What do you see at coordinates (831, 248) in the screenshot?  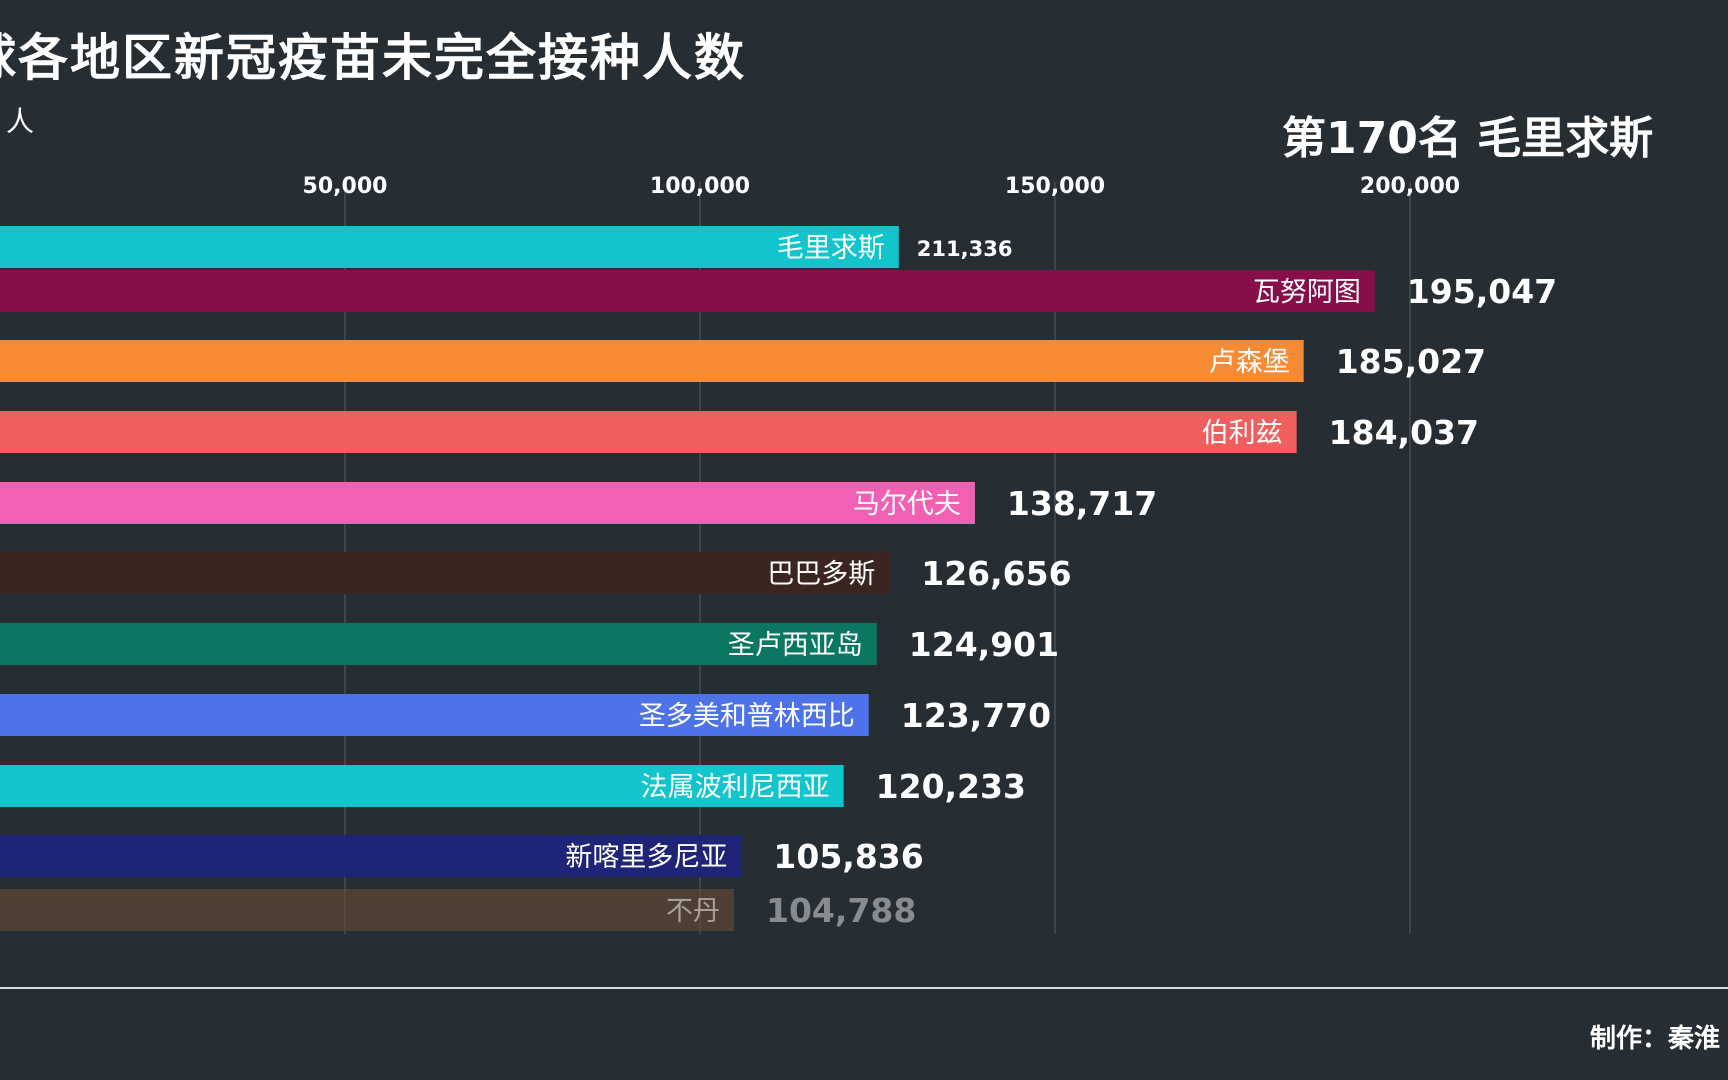 I see `bar-category-label: 毛里求斯` at bounding box center [831, 248].